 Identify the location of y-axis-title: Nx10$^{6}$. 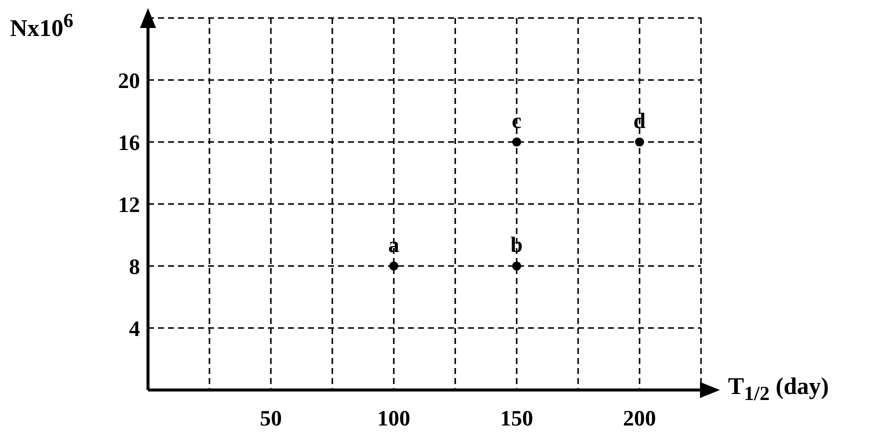
(42, 26).